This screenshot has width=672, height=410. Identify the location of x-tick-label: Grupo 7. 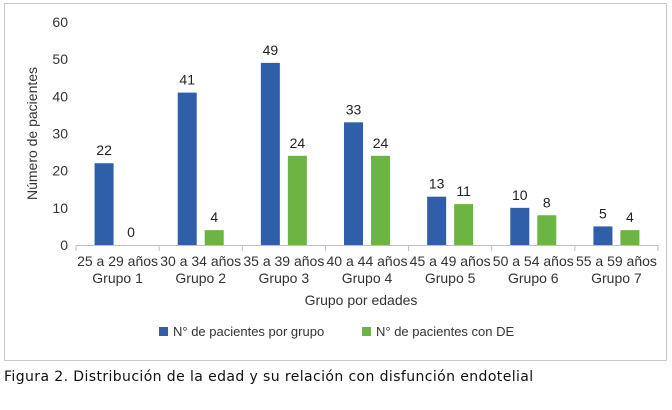
(616, 278).